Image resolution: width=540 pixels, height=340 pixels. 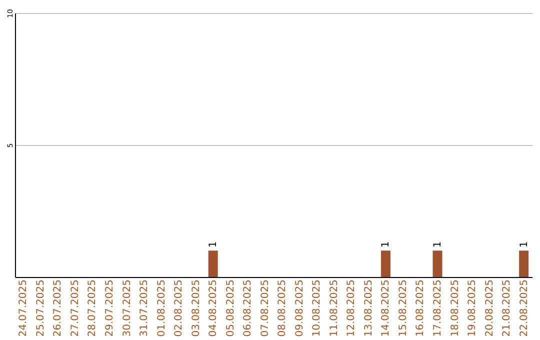 What do you see at coordinates (127, 308) in the screenshot?
I see `x-tick-label: 30.07.2025` at bounding box center [127, 308].